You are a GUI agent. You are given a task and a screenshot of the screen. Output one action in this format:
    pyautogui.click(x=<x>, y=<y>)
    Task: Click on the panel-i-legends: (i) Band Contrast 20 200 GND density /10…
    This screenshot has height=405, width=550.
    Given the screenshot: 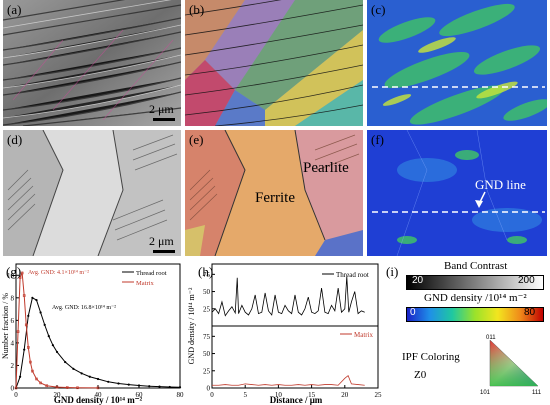 What is the action you would take?
    pyautogui.click(x=467, y=332)
    